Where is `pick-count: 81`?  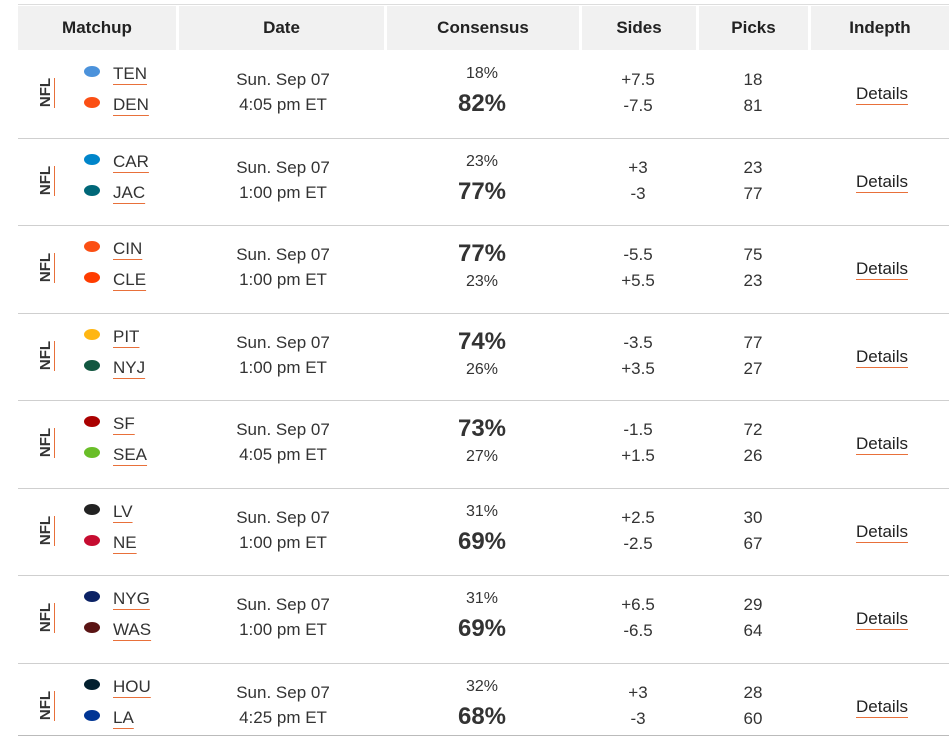
pick-count: 81 is located at coordinates (753, 105).